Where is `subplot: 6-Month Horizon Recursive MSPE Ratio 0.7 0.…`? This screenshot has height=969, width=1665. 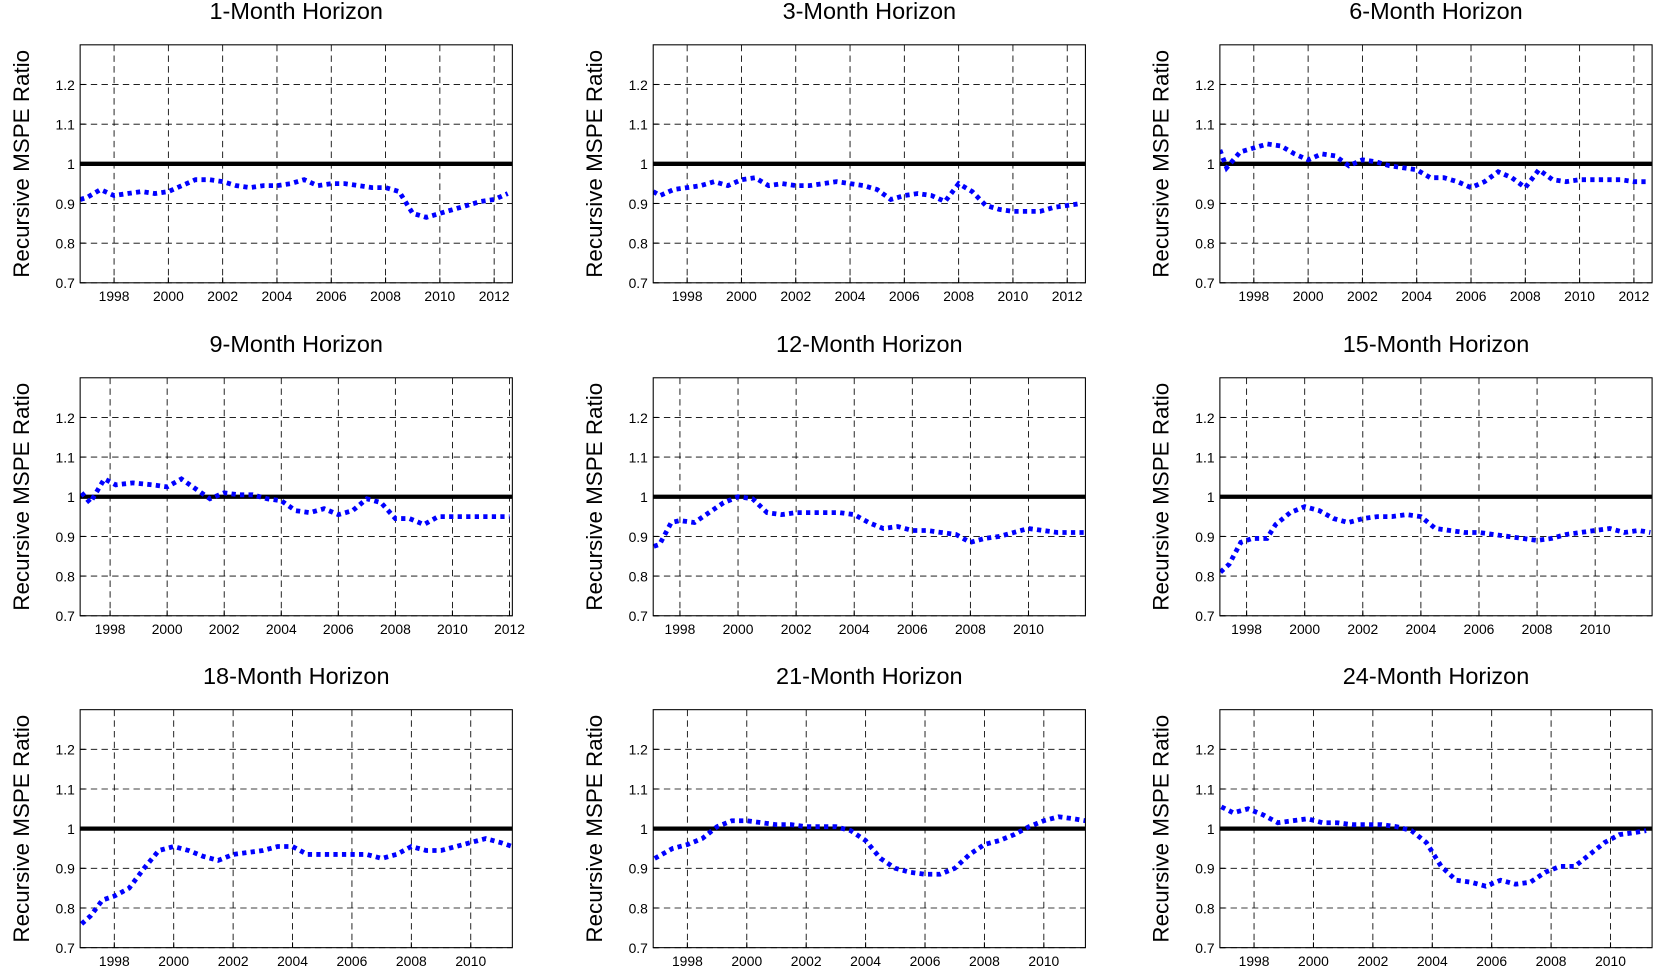 subplot: 6-Month Horizon Recursive MSPE Ratio 0.7 0.… is located at coordinates (1401, 152).